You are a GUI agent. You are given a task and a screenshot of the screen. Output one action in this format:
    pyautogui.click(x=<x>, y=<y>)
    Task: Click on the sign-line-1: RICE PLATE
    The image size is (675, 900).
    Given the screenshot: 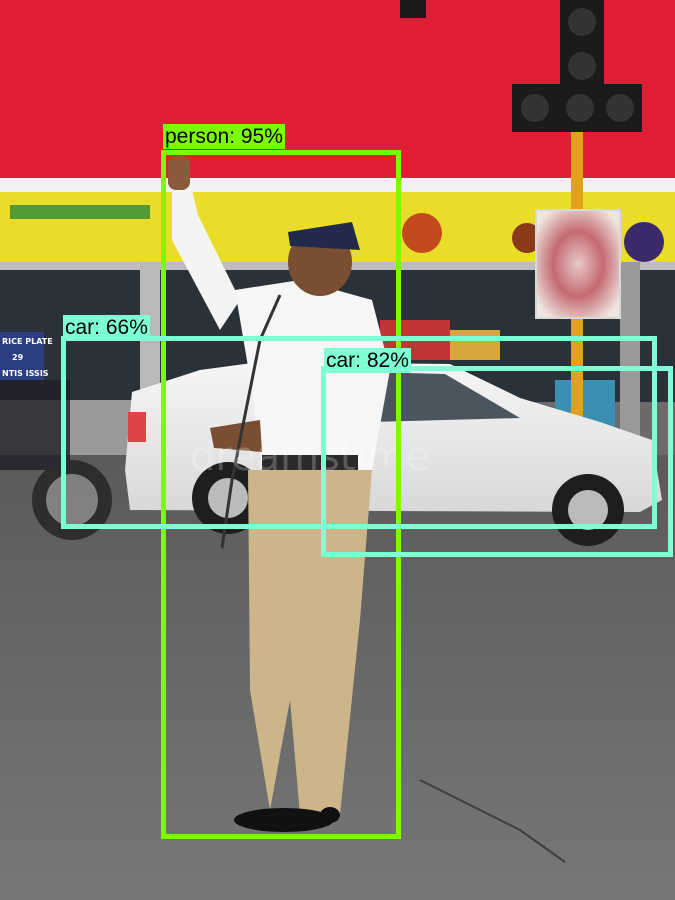 What is the action you would take?
    pyautogui.click(x=27, y=341)
    